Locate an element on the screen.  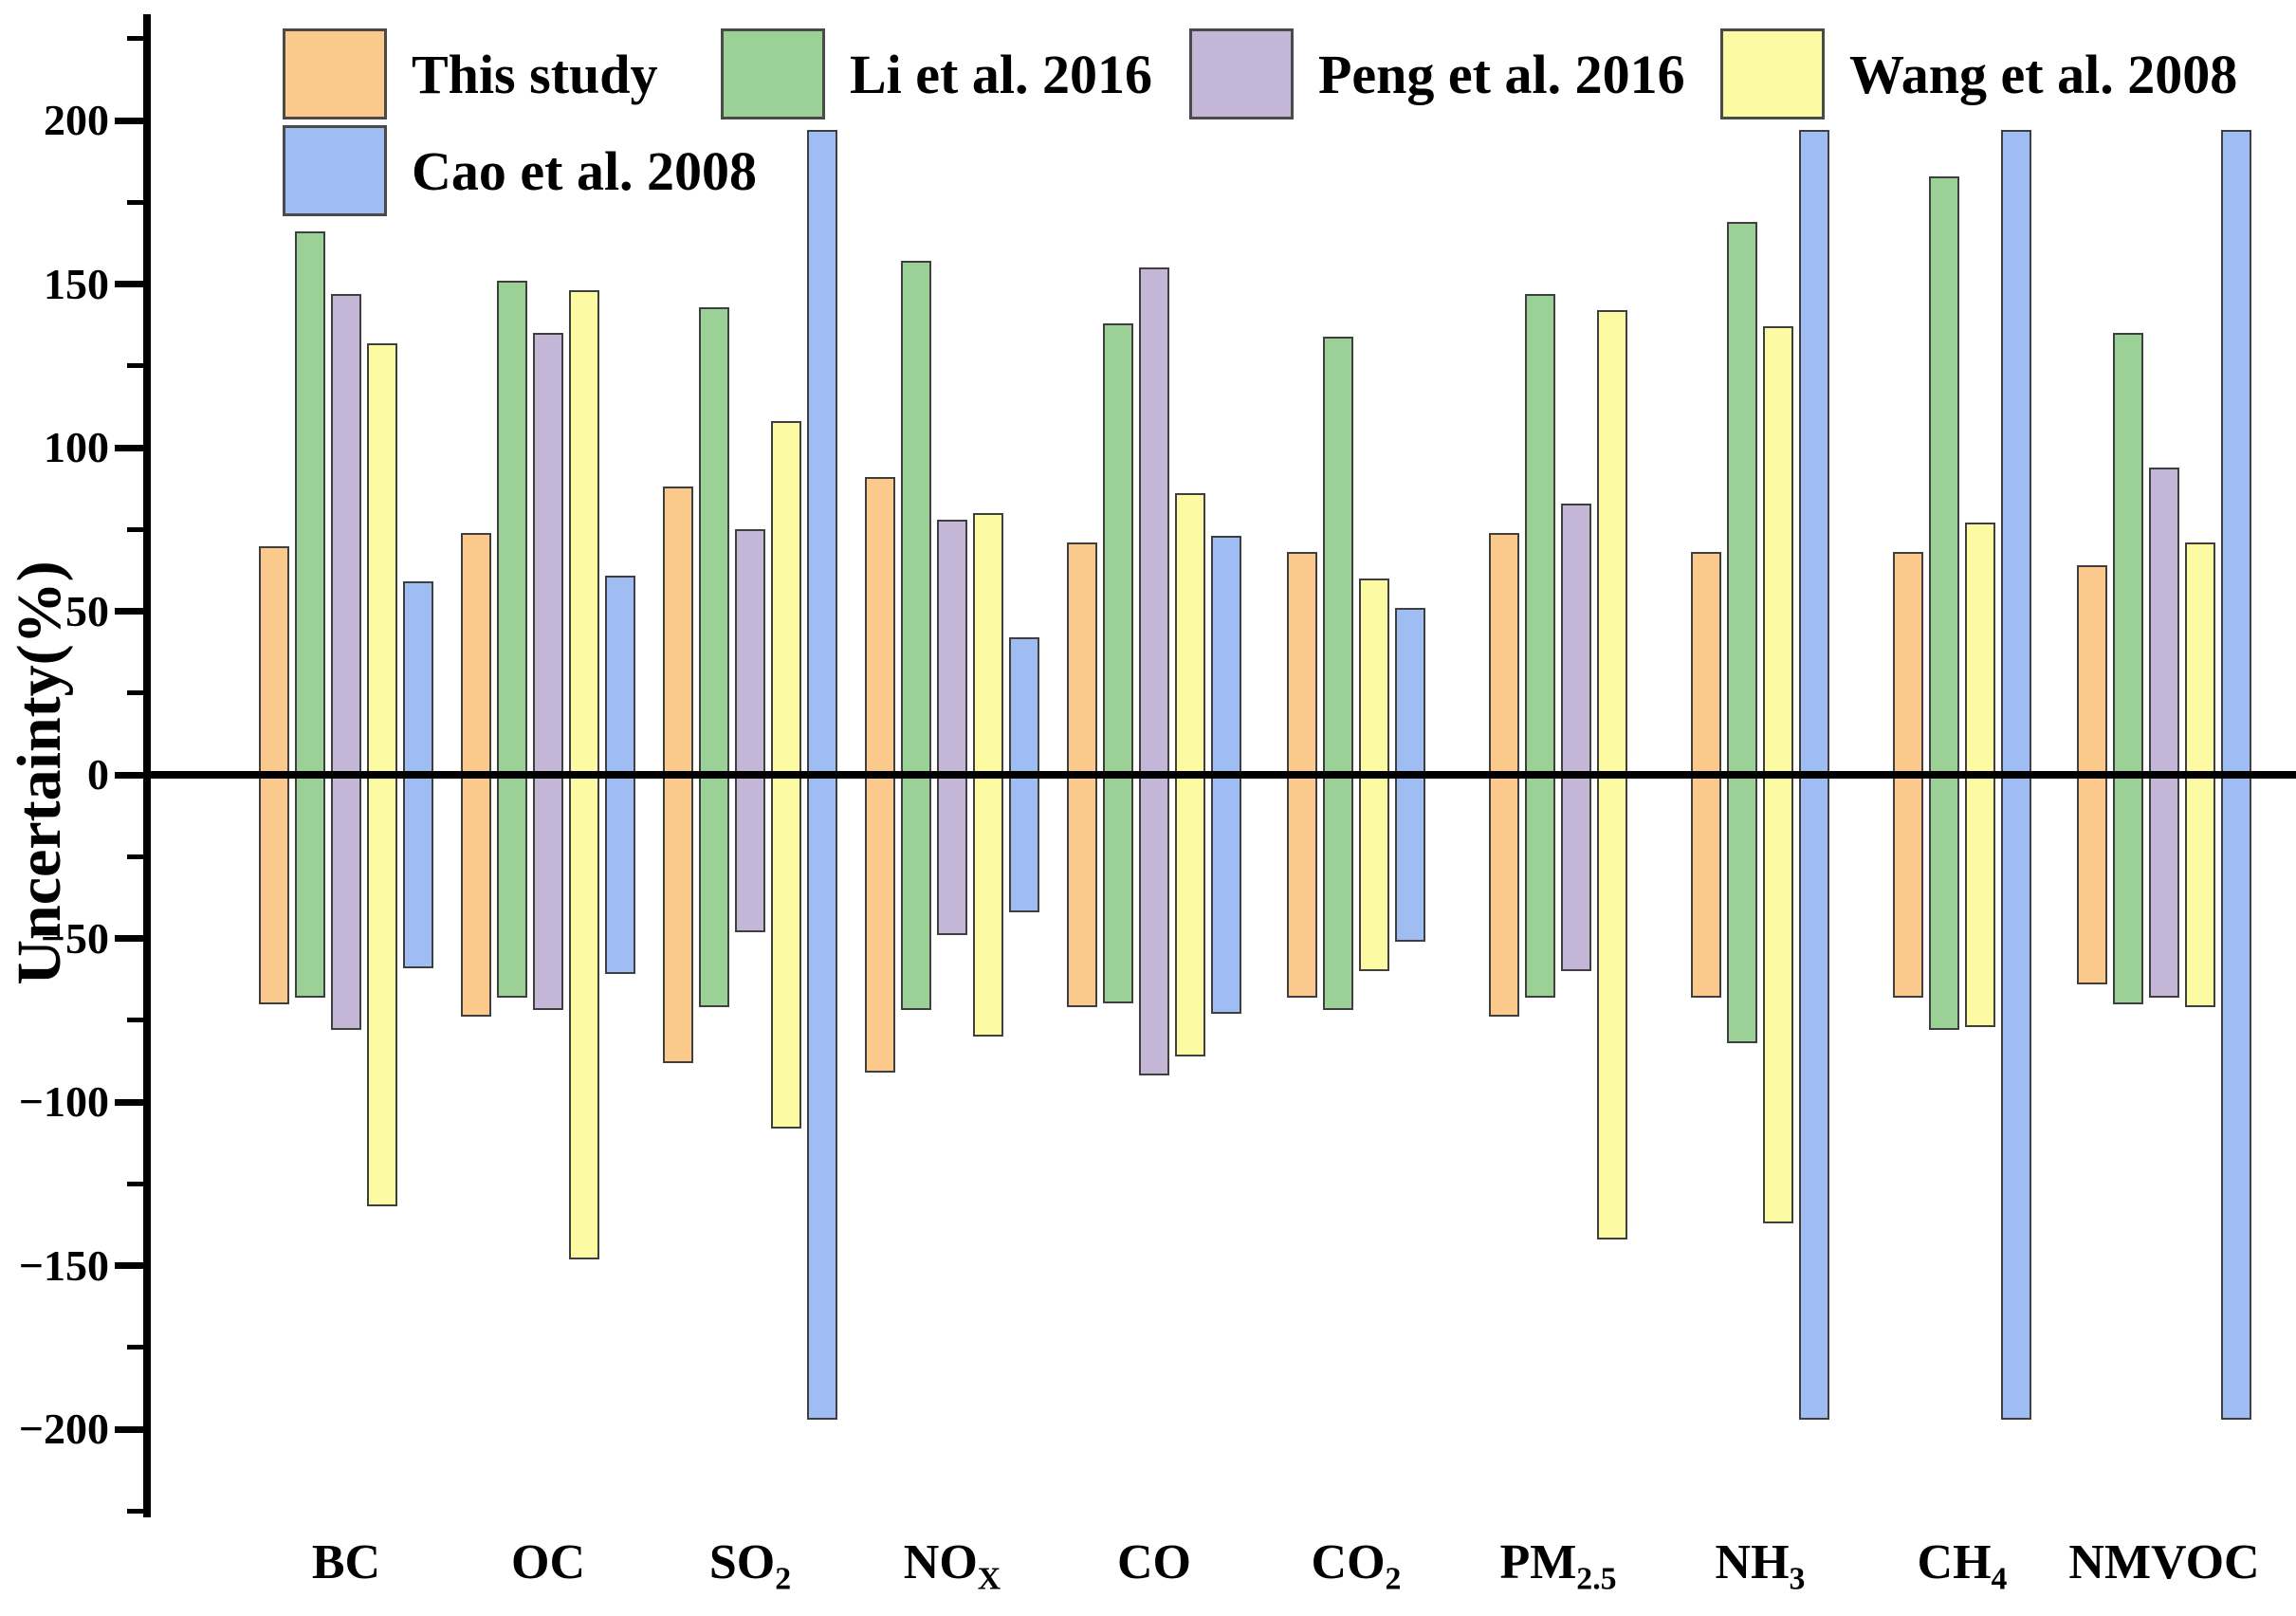
x-category-label: SO2 is located at coordinates (750, 1566).